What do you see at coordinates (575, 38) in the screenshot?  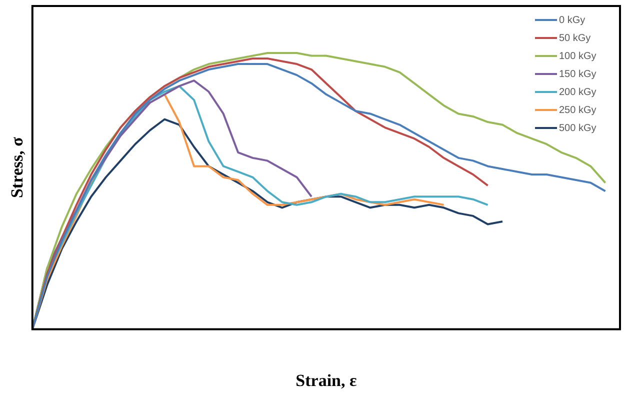 I see `legend-label: 50 kGy` at bounding box center [575, 38].